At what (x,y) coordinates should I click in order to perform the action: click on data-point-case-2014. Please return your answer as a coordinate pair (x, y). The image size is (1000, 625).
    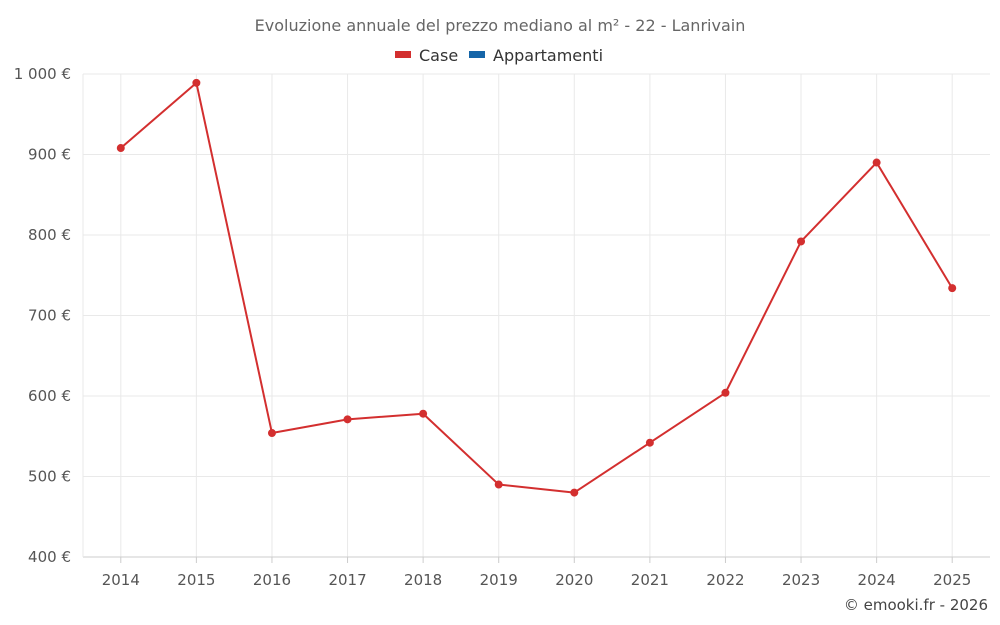
    Looking at the image, I should click on (120, 148).